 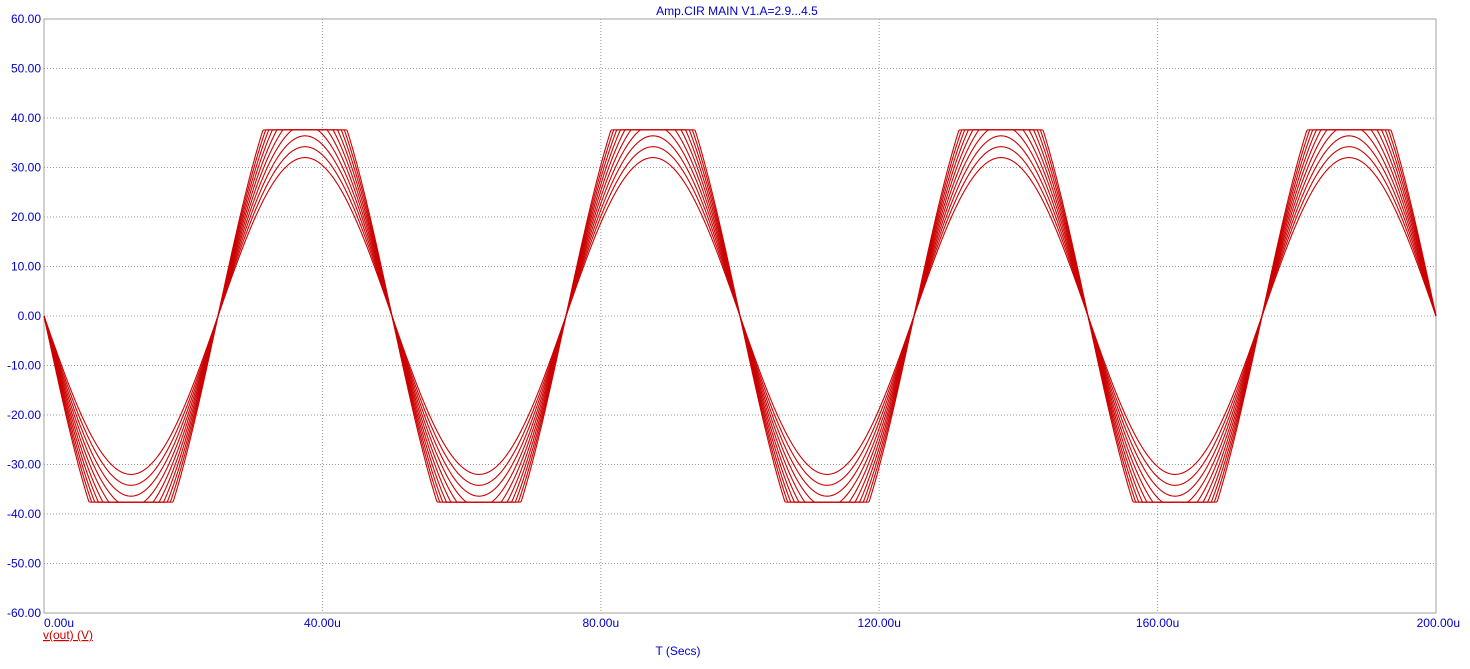 I want to click on x-tick-label: 200.00u, so click(x=1438, y=623).